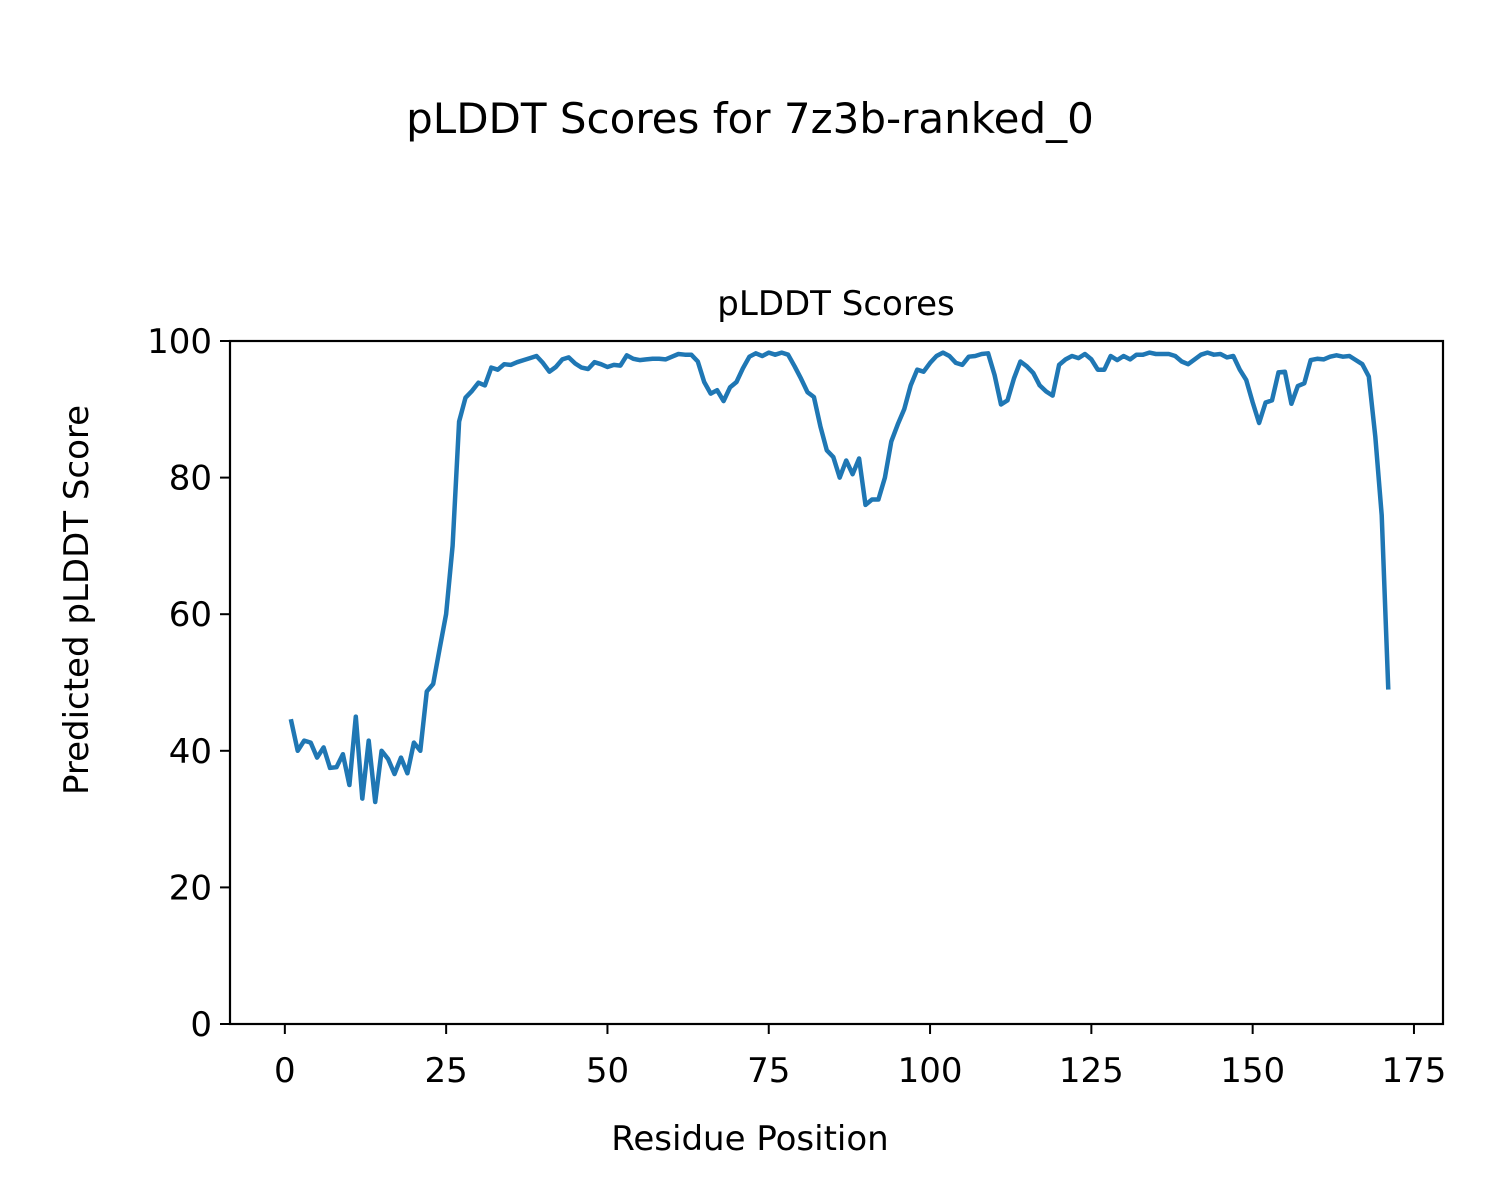 Image resolution: width=1500 pixels, height=1200 pixels. Describe the element at coordinates (750, 118) in the screenshot. I see `figure-suptitle: pLDDT Scores for 7z3b-ranked_0` at that location.